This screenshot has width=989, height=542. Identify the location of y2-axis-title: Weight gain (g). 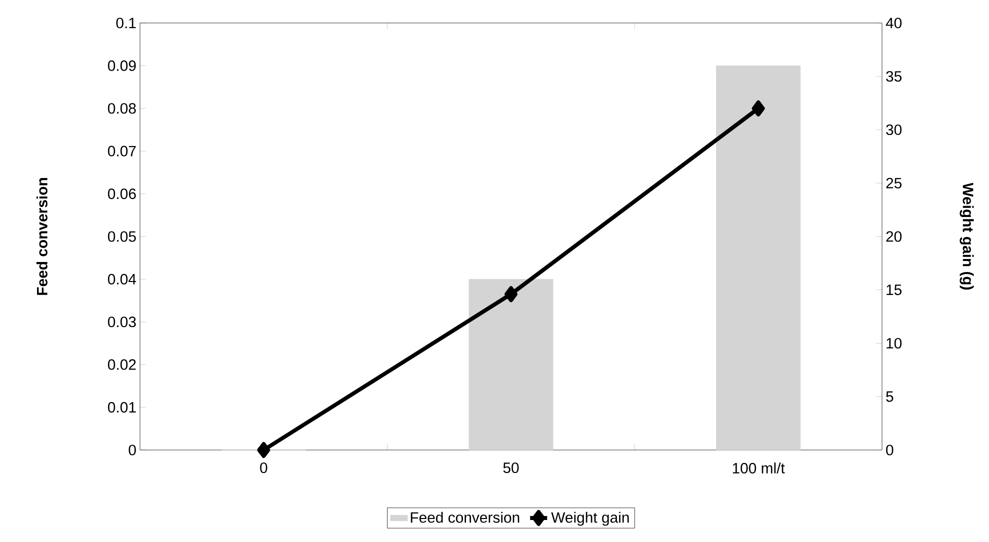
(967, 236).